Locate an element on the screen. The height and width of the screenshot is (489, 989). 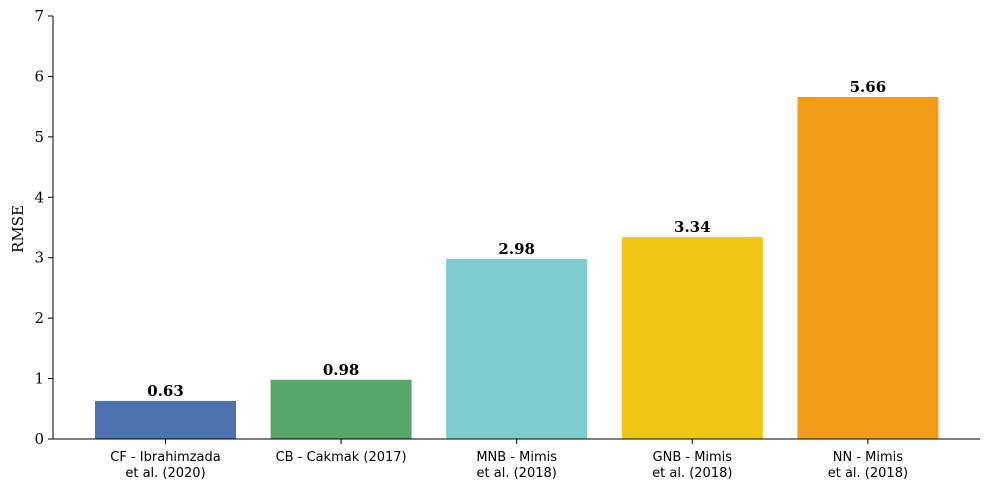
y-tick-label: 7 is located at coordinates (39, 16).